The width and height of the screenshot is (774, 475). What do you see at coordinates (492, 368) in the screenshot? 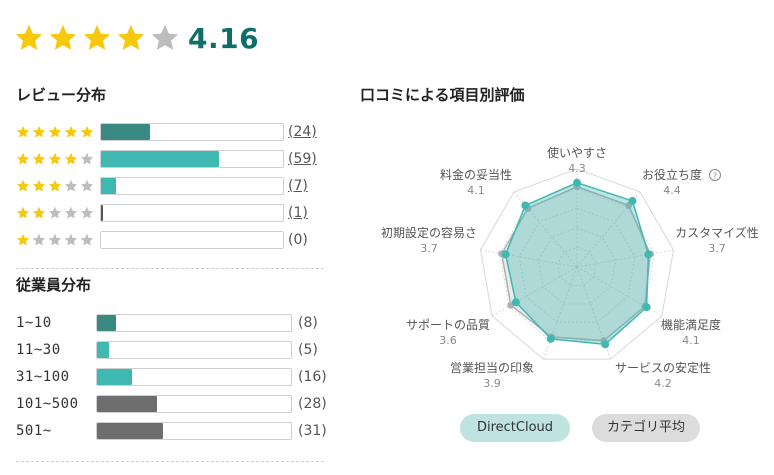
I see `radar-axis-label: 営業担当の印象` at bounding box center [492, 368].